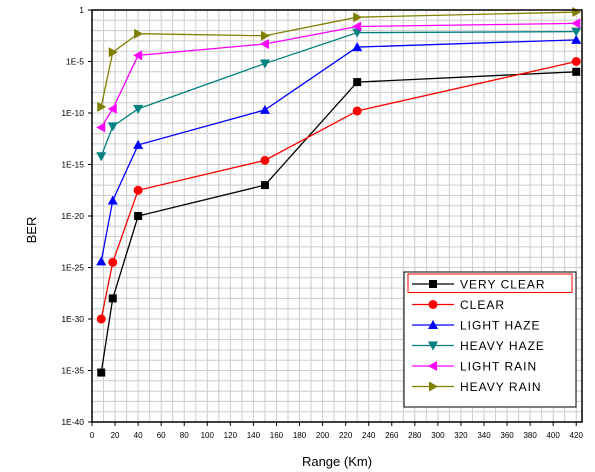  What do you see at coordinates (502, 346) in the screenshot?
I see `legend-label: HEAVY HAZE` at bounding box center [502, 346].